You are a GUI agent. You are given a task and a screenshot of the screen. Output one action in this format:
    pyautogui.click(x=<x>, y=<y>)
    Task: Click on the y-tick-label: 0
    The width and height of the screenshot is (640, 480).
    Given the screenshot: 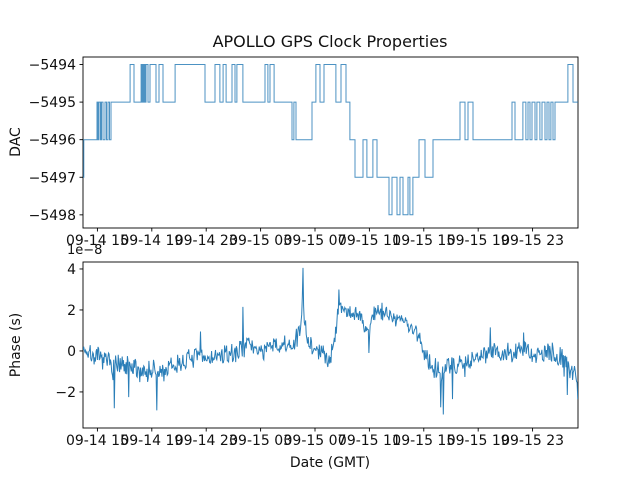 What is the action you would take?
    pyautogui.click(x=71, y=352)
    